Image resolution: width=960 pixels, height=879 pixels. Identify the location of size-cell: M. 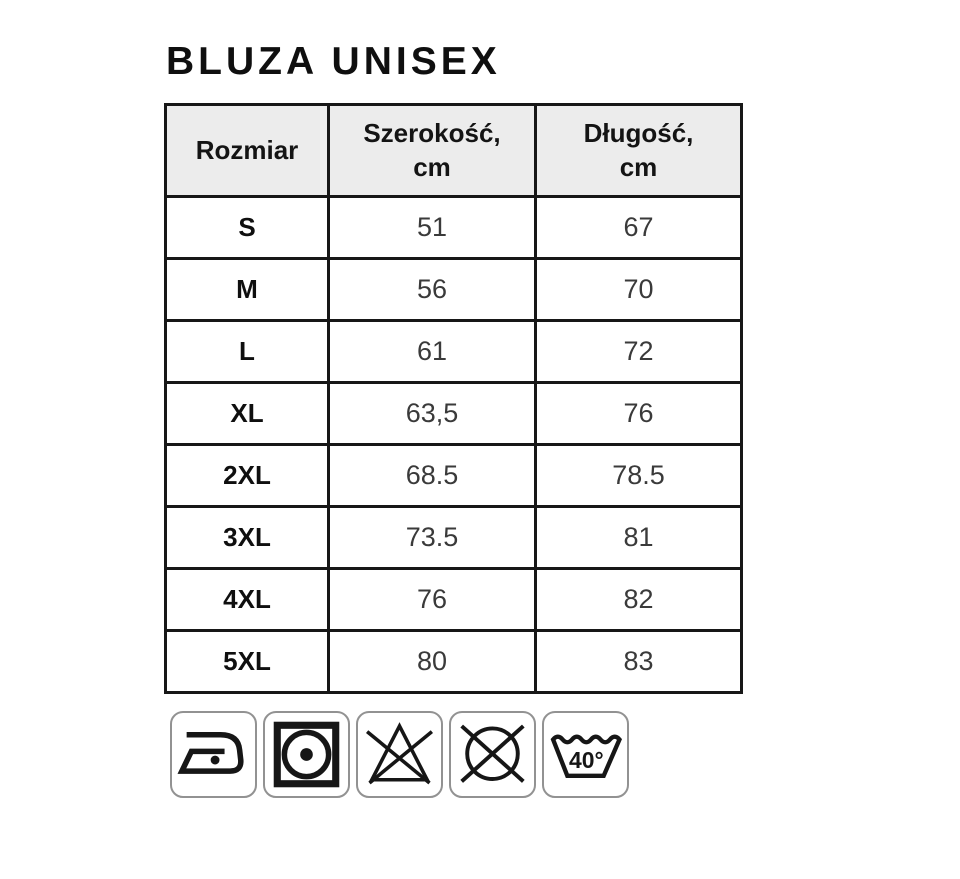
(247, 289).